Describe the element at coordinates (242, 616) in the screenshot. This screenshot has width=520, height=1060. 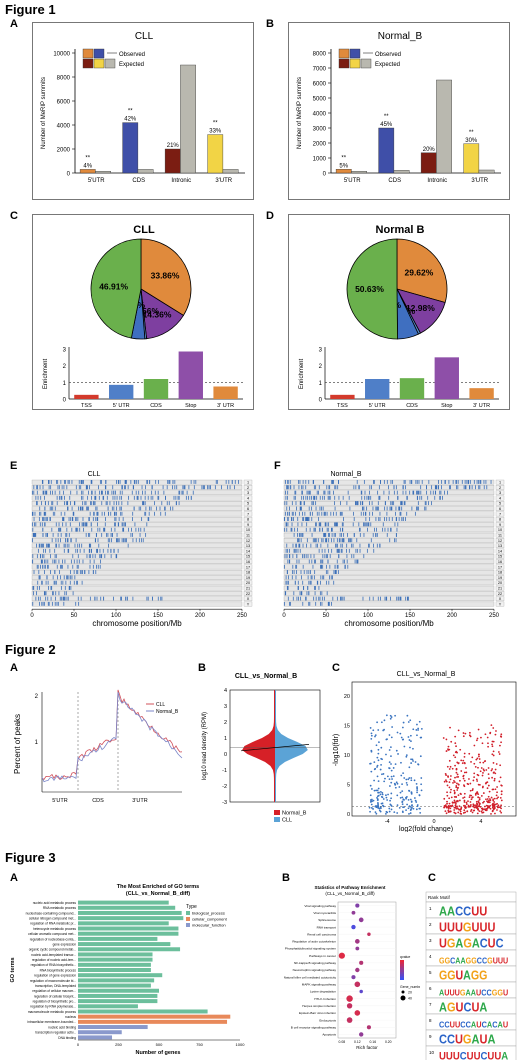
I see `fig1e-xtick-label: 250` at that location.